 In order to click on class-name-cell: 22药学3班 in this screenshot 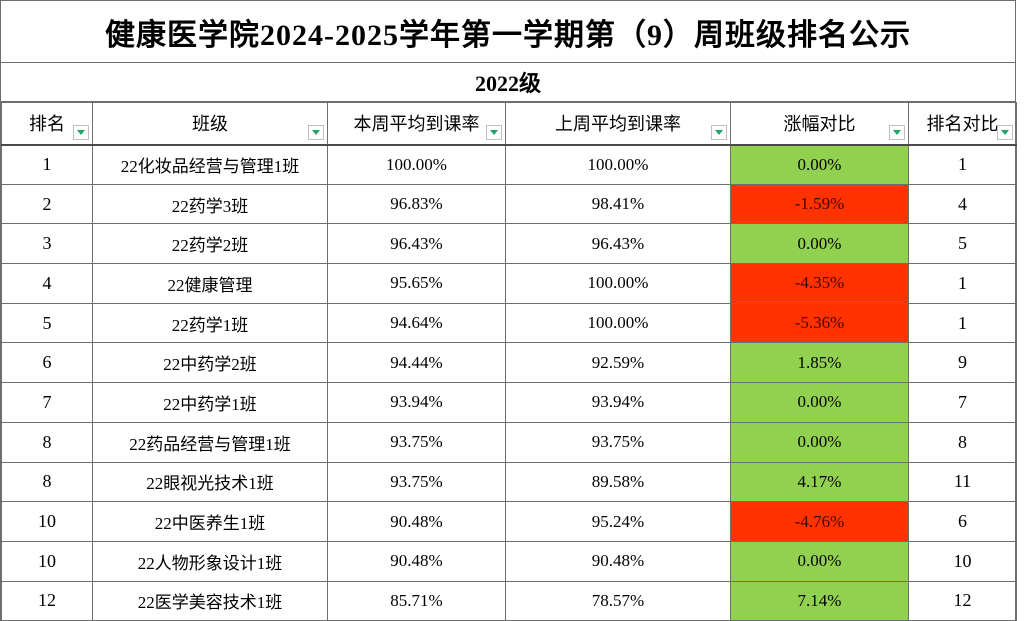, I will do `click(210, 204)`.